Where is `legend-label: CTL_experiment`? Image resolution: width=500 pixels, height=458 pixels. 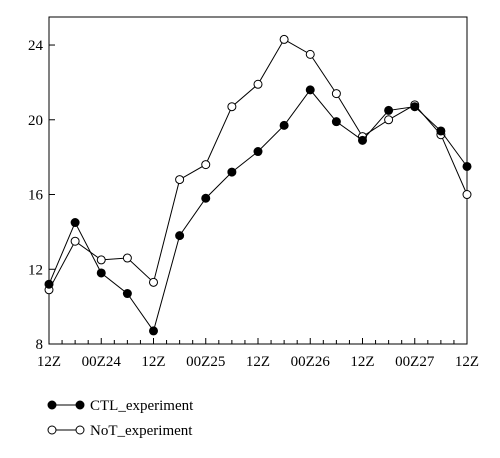
legend-label: CTL_experiment is located at coordinates (142, 406).